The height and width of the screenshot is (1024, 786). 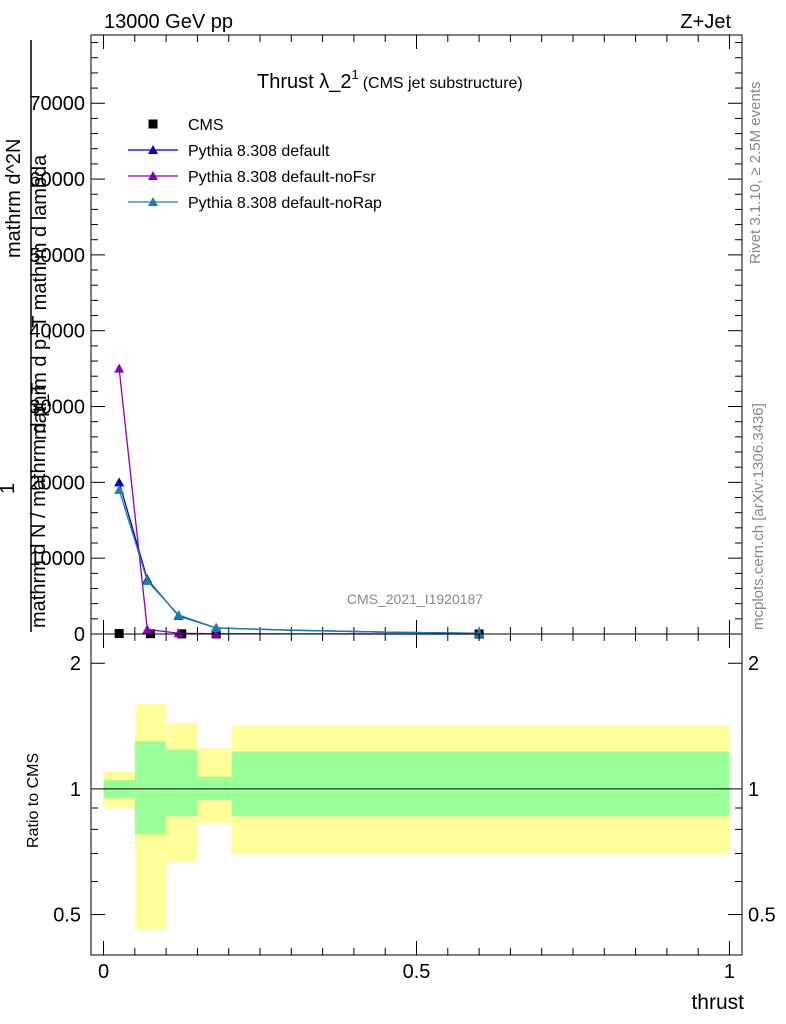 I want to click on legend-entry: Pythia 8.308 default, so click(x=229, y=151).